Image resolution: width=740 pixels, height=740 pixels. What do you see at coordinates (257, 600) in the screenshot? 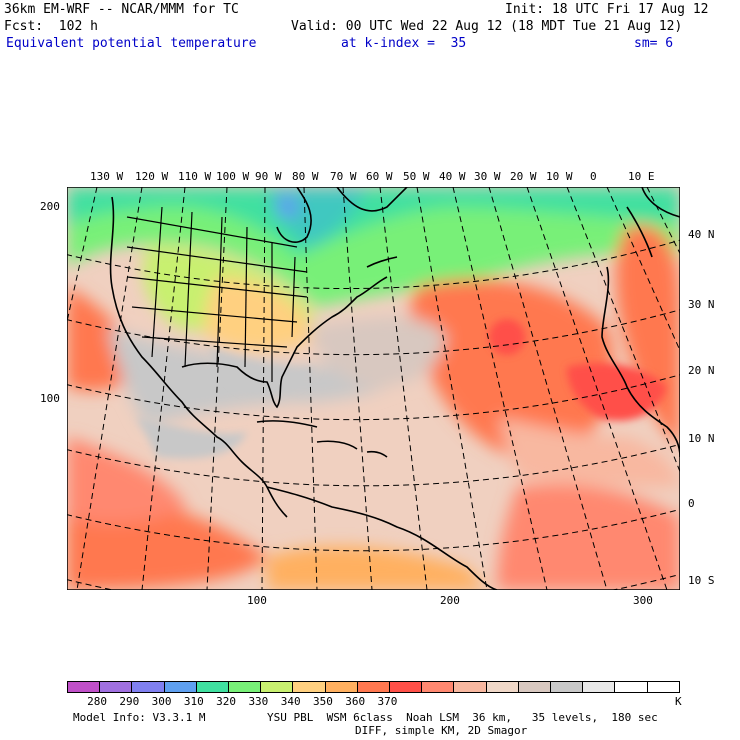
I see `grid-x-label: 100` at bounding box center [257, 600].